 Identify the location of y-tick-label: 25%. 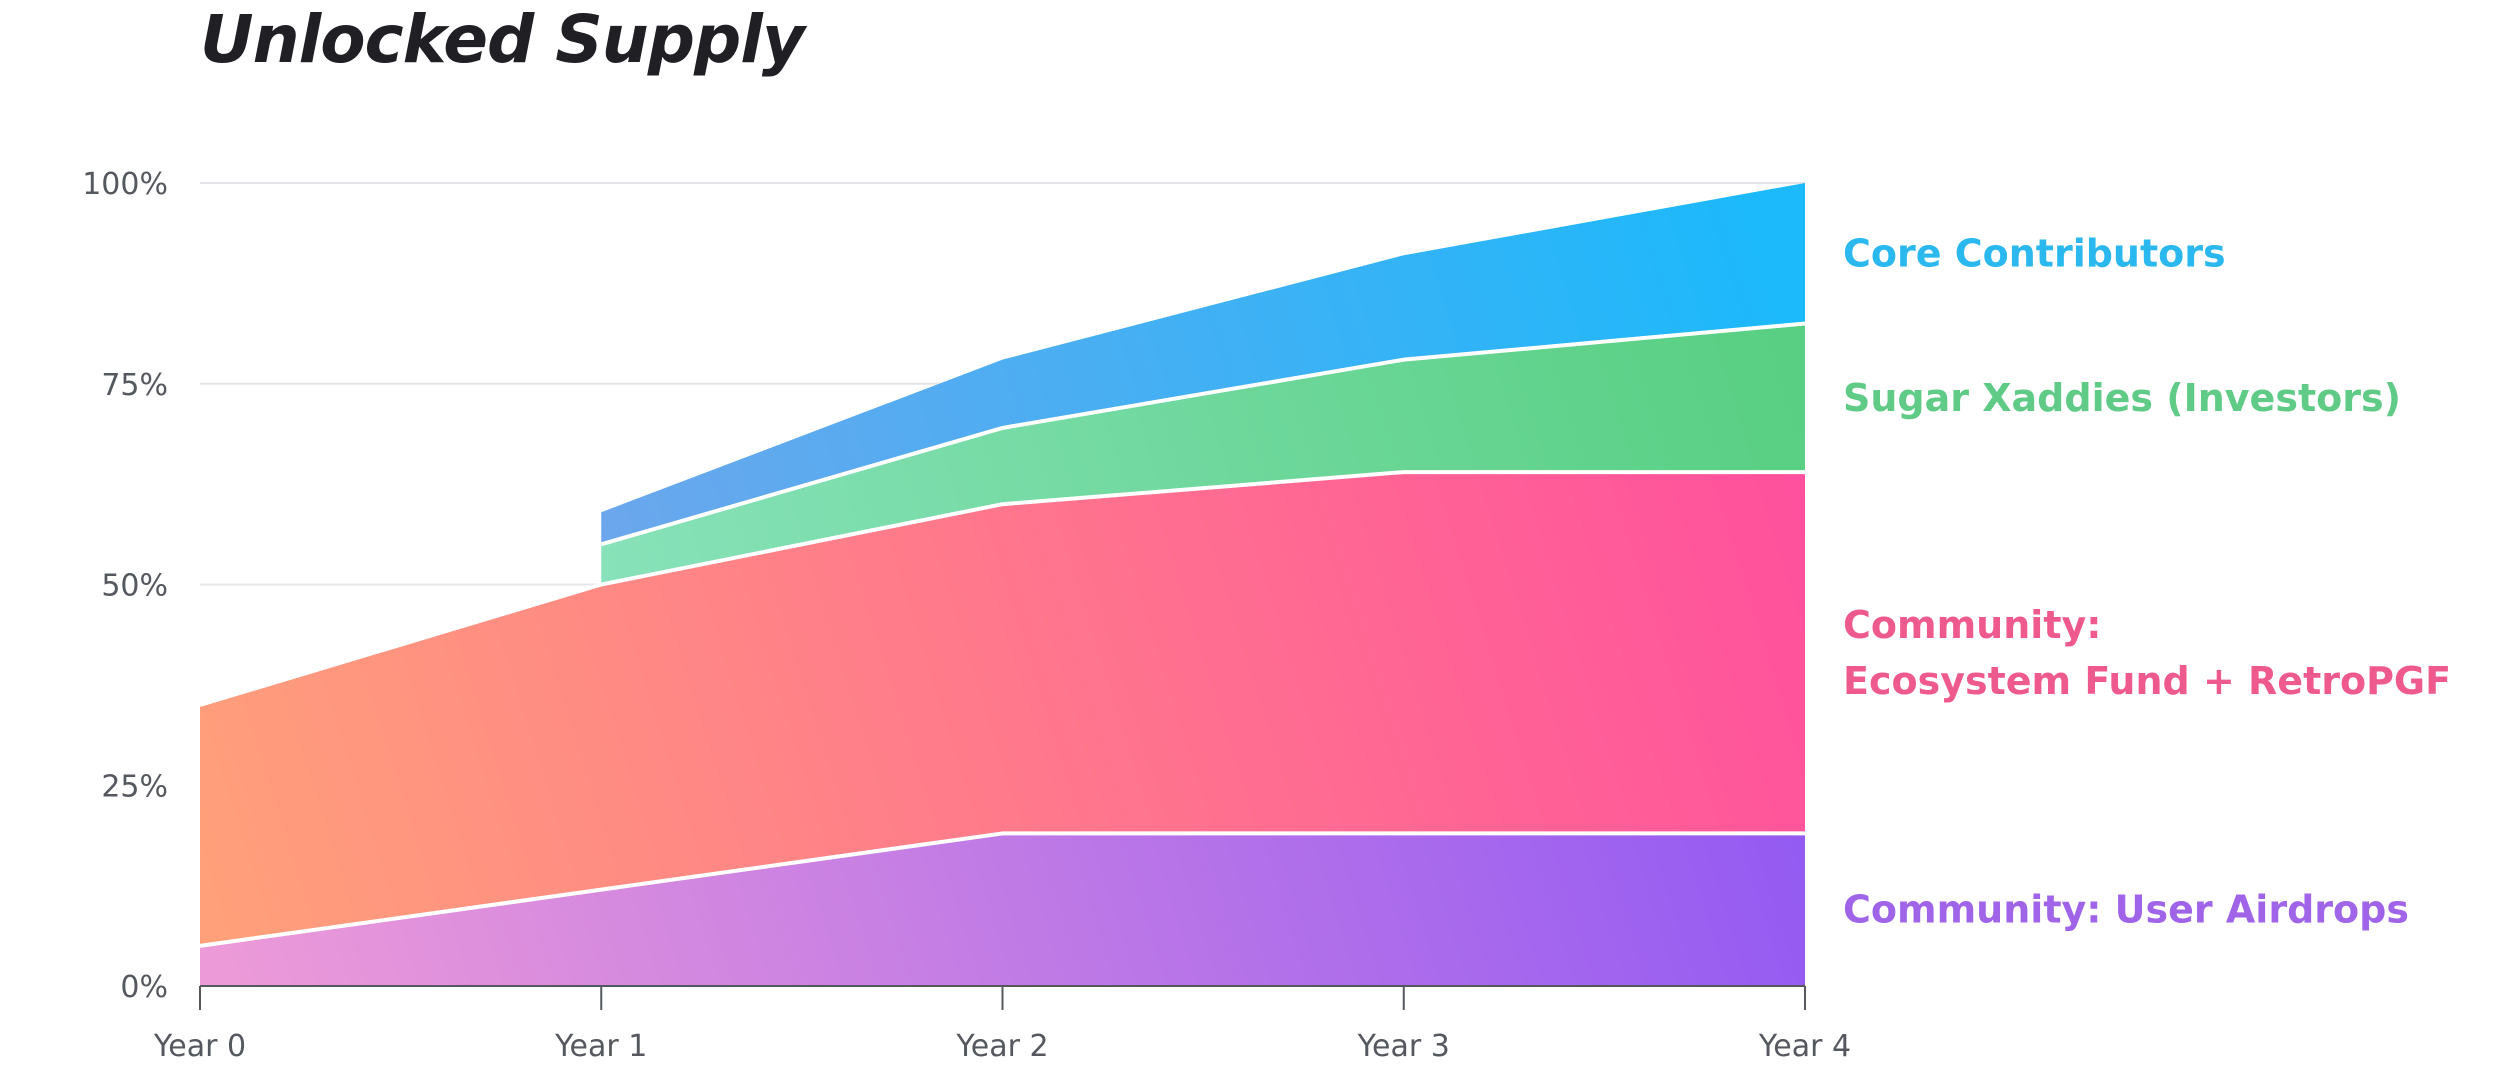
(134, 786).